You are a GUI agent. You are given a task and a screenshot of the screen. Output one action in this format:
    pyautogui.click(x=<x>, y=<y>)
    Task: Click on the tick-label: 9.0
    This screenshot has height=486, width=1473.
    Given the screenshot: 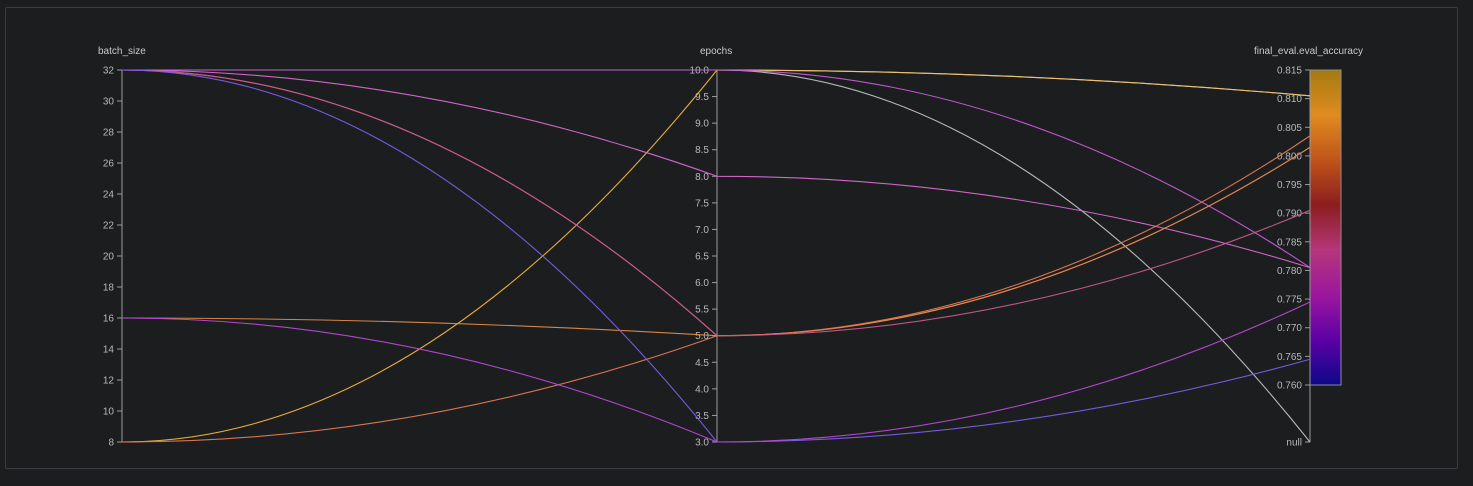 What is the action you would take?
    pyautogui.click(x=702, y=124)
    